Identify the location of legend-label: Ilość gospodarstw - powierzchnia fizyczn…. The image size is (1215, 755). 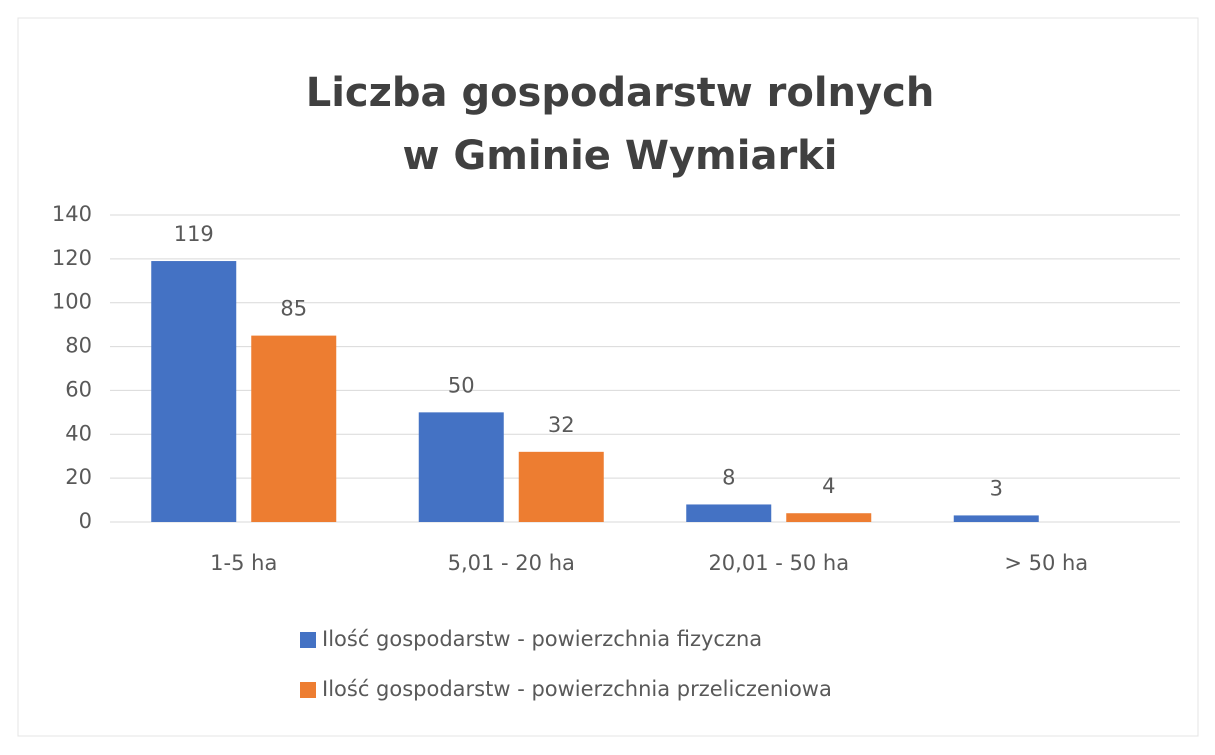
(542, 639).